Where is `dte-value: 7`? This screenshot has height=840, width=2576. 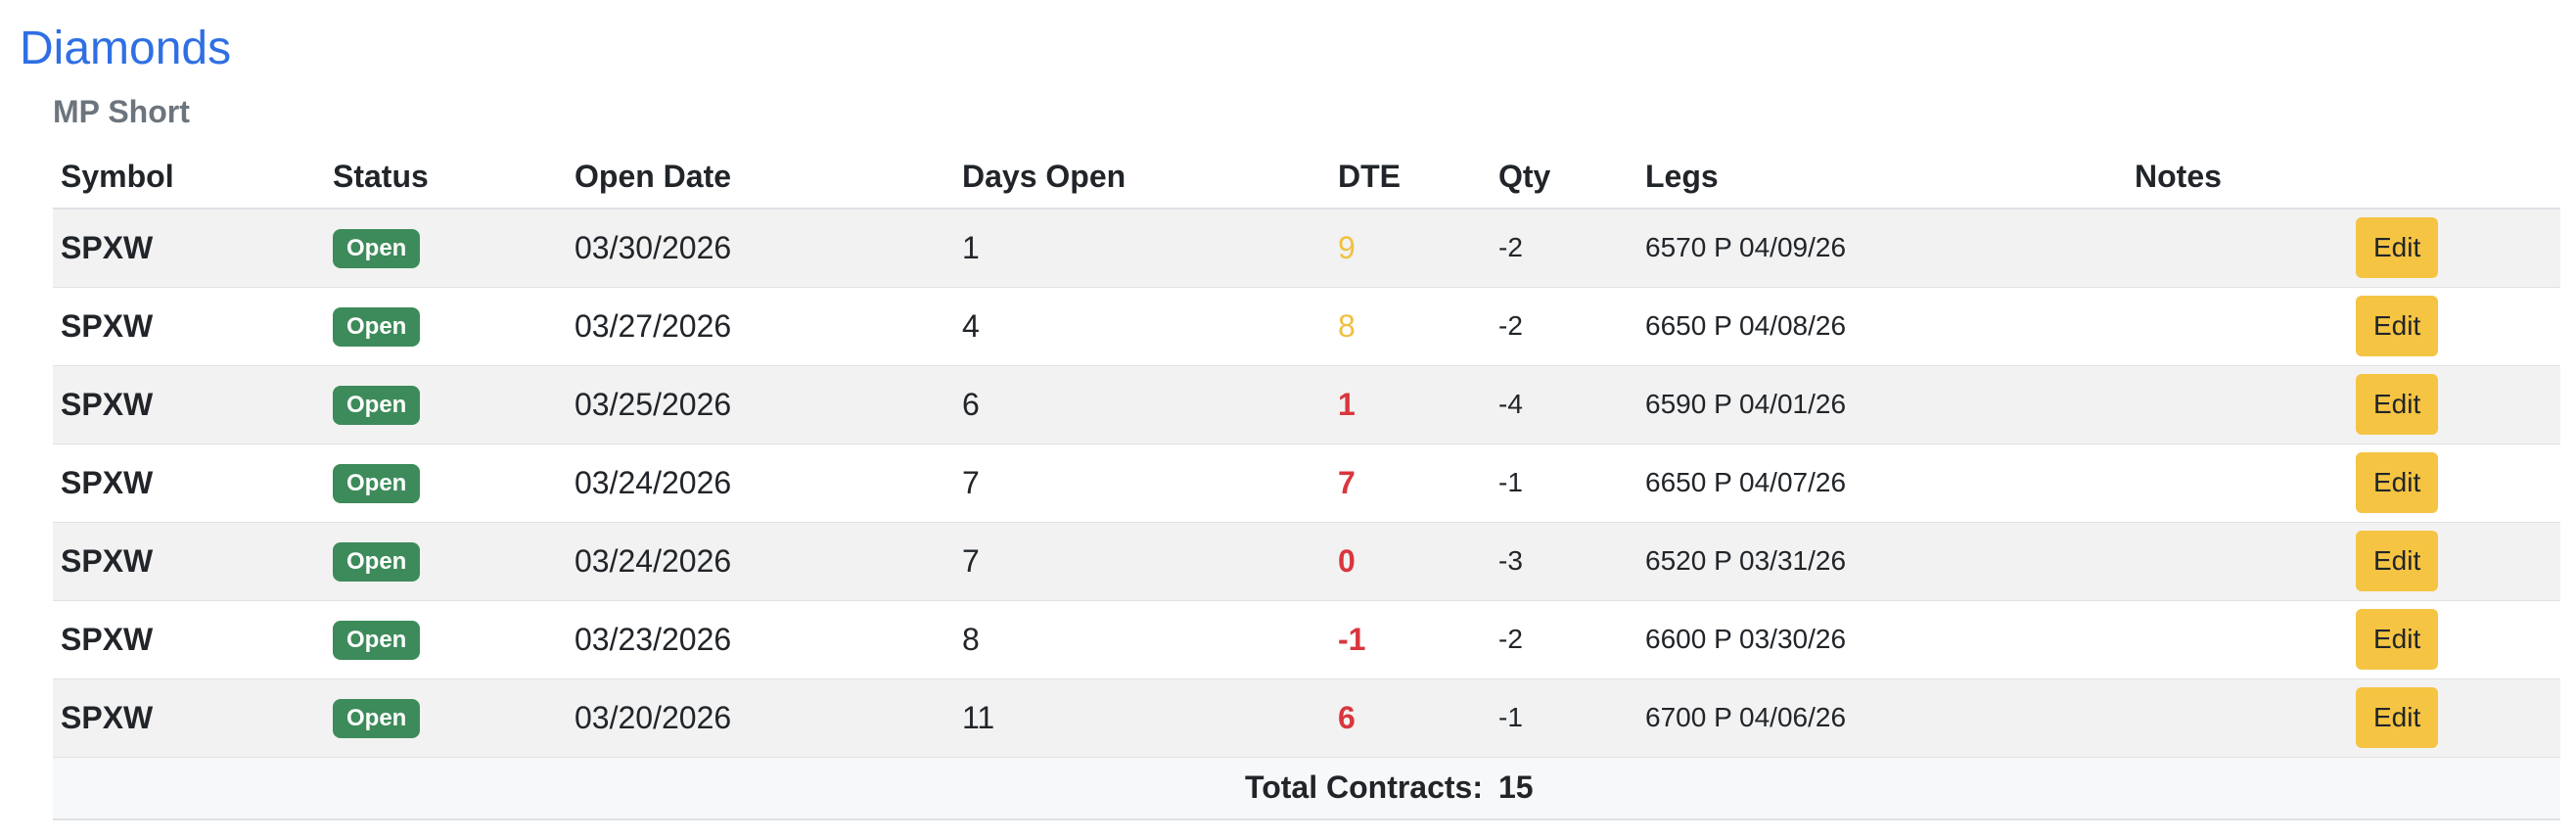
dte-value: 7 is located at coordinates (1347, 482).